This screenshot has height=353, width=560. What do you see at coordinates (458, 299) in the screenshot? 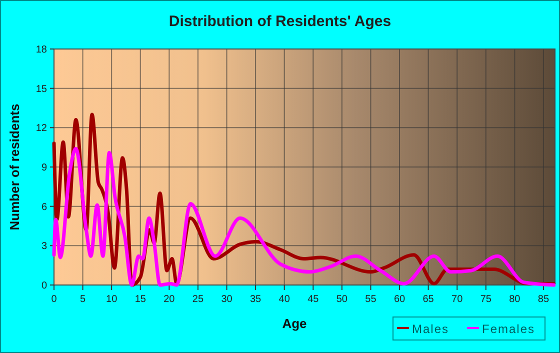
I see `x-tick-label: 70` at bounding box center [458, 299].